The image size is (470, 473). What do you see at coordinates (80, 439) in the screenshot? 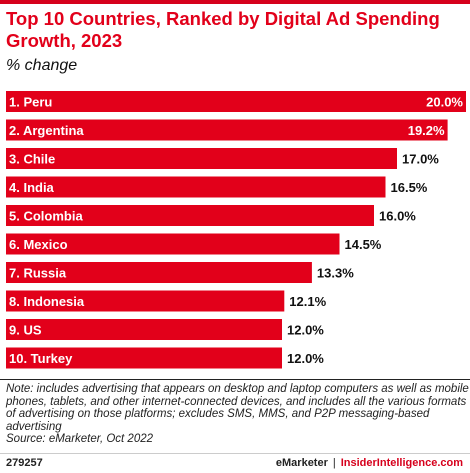
I see `source-line: Source: eMarketer, Oct 2022` at bounding box center [80, 439].